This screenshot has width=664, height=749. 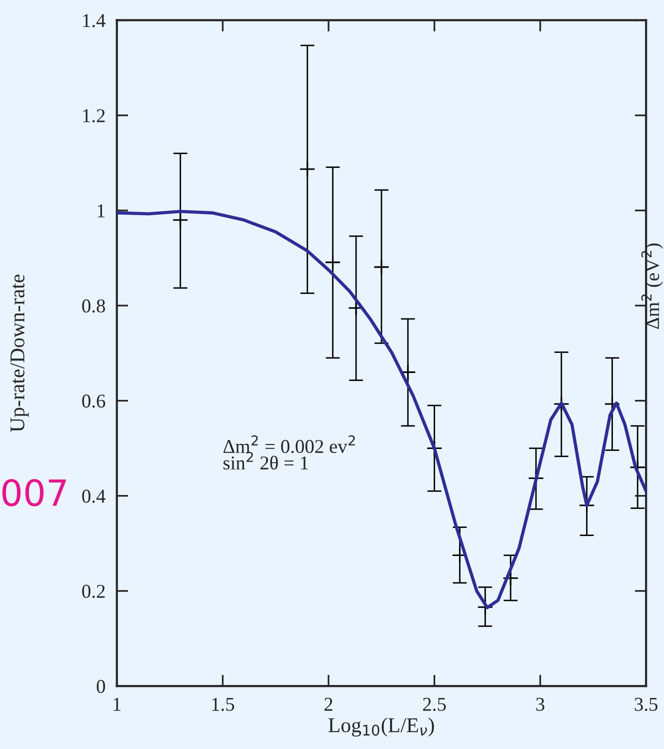 I want to click on x-axis-title: Log$_{10}$(L/E$_{ν}$), so click(x=381, y=727).